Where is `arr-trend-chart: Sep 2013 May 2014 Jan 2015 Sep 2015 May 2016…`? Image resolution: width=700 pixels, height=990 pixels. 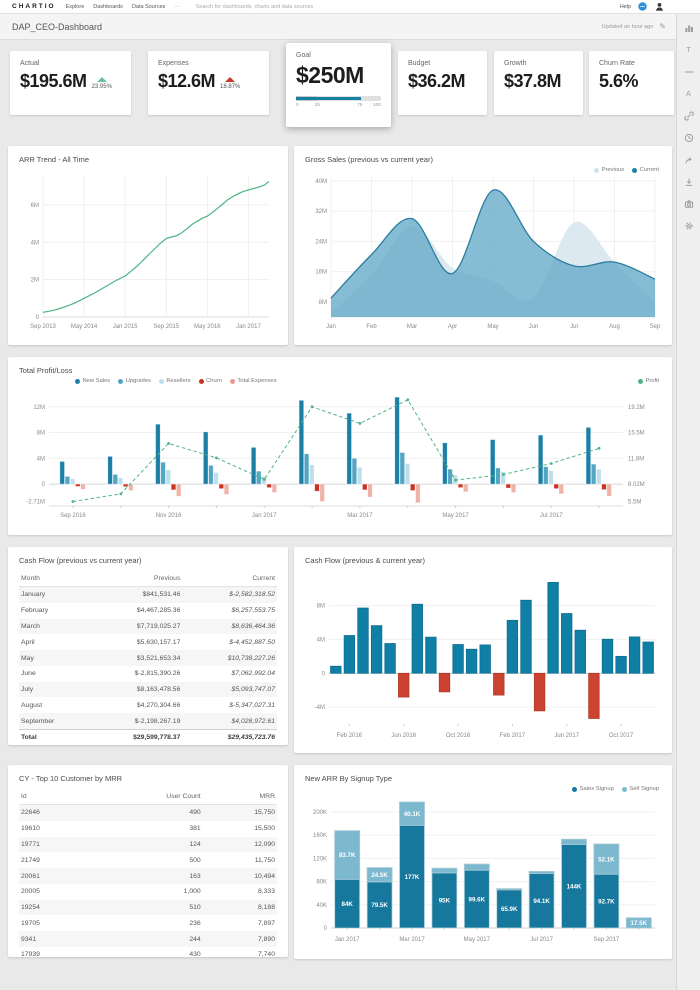
arr-trend-chart: Sep 2013 May 2014 Jan 2015 Sep 2015 May 2016… is located at coordinates (148, 249).